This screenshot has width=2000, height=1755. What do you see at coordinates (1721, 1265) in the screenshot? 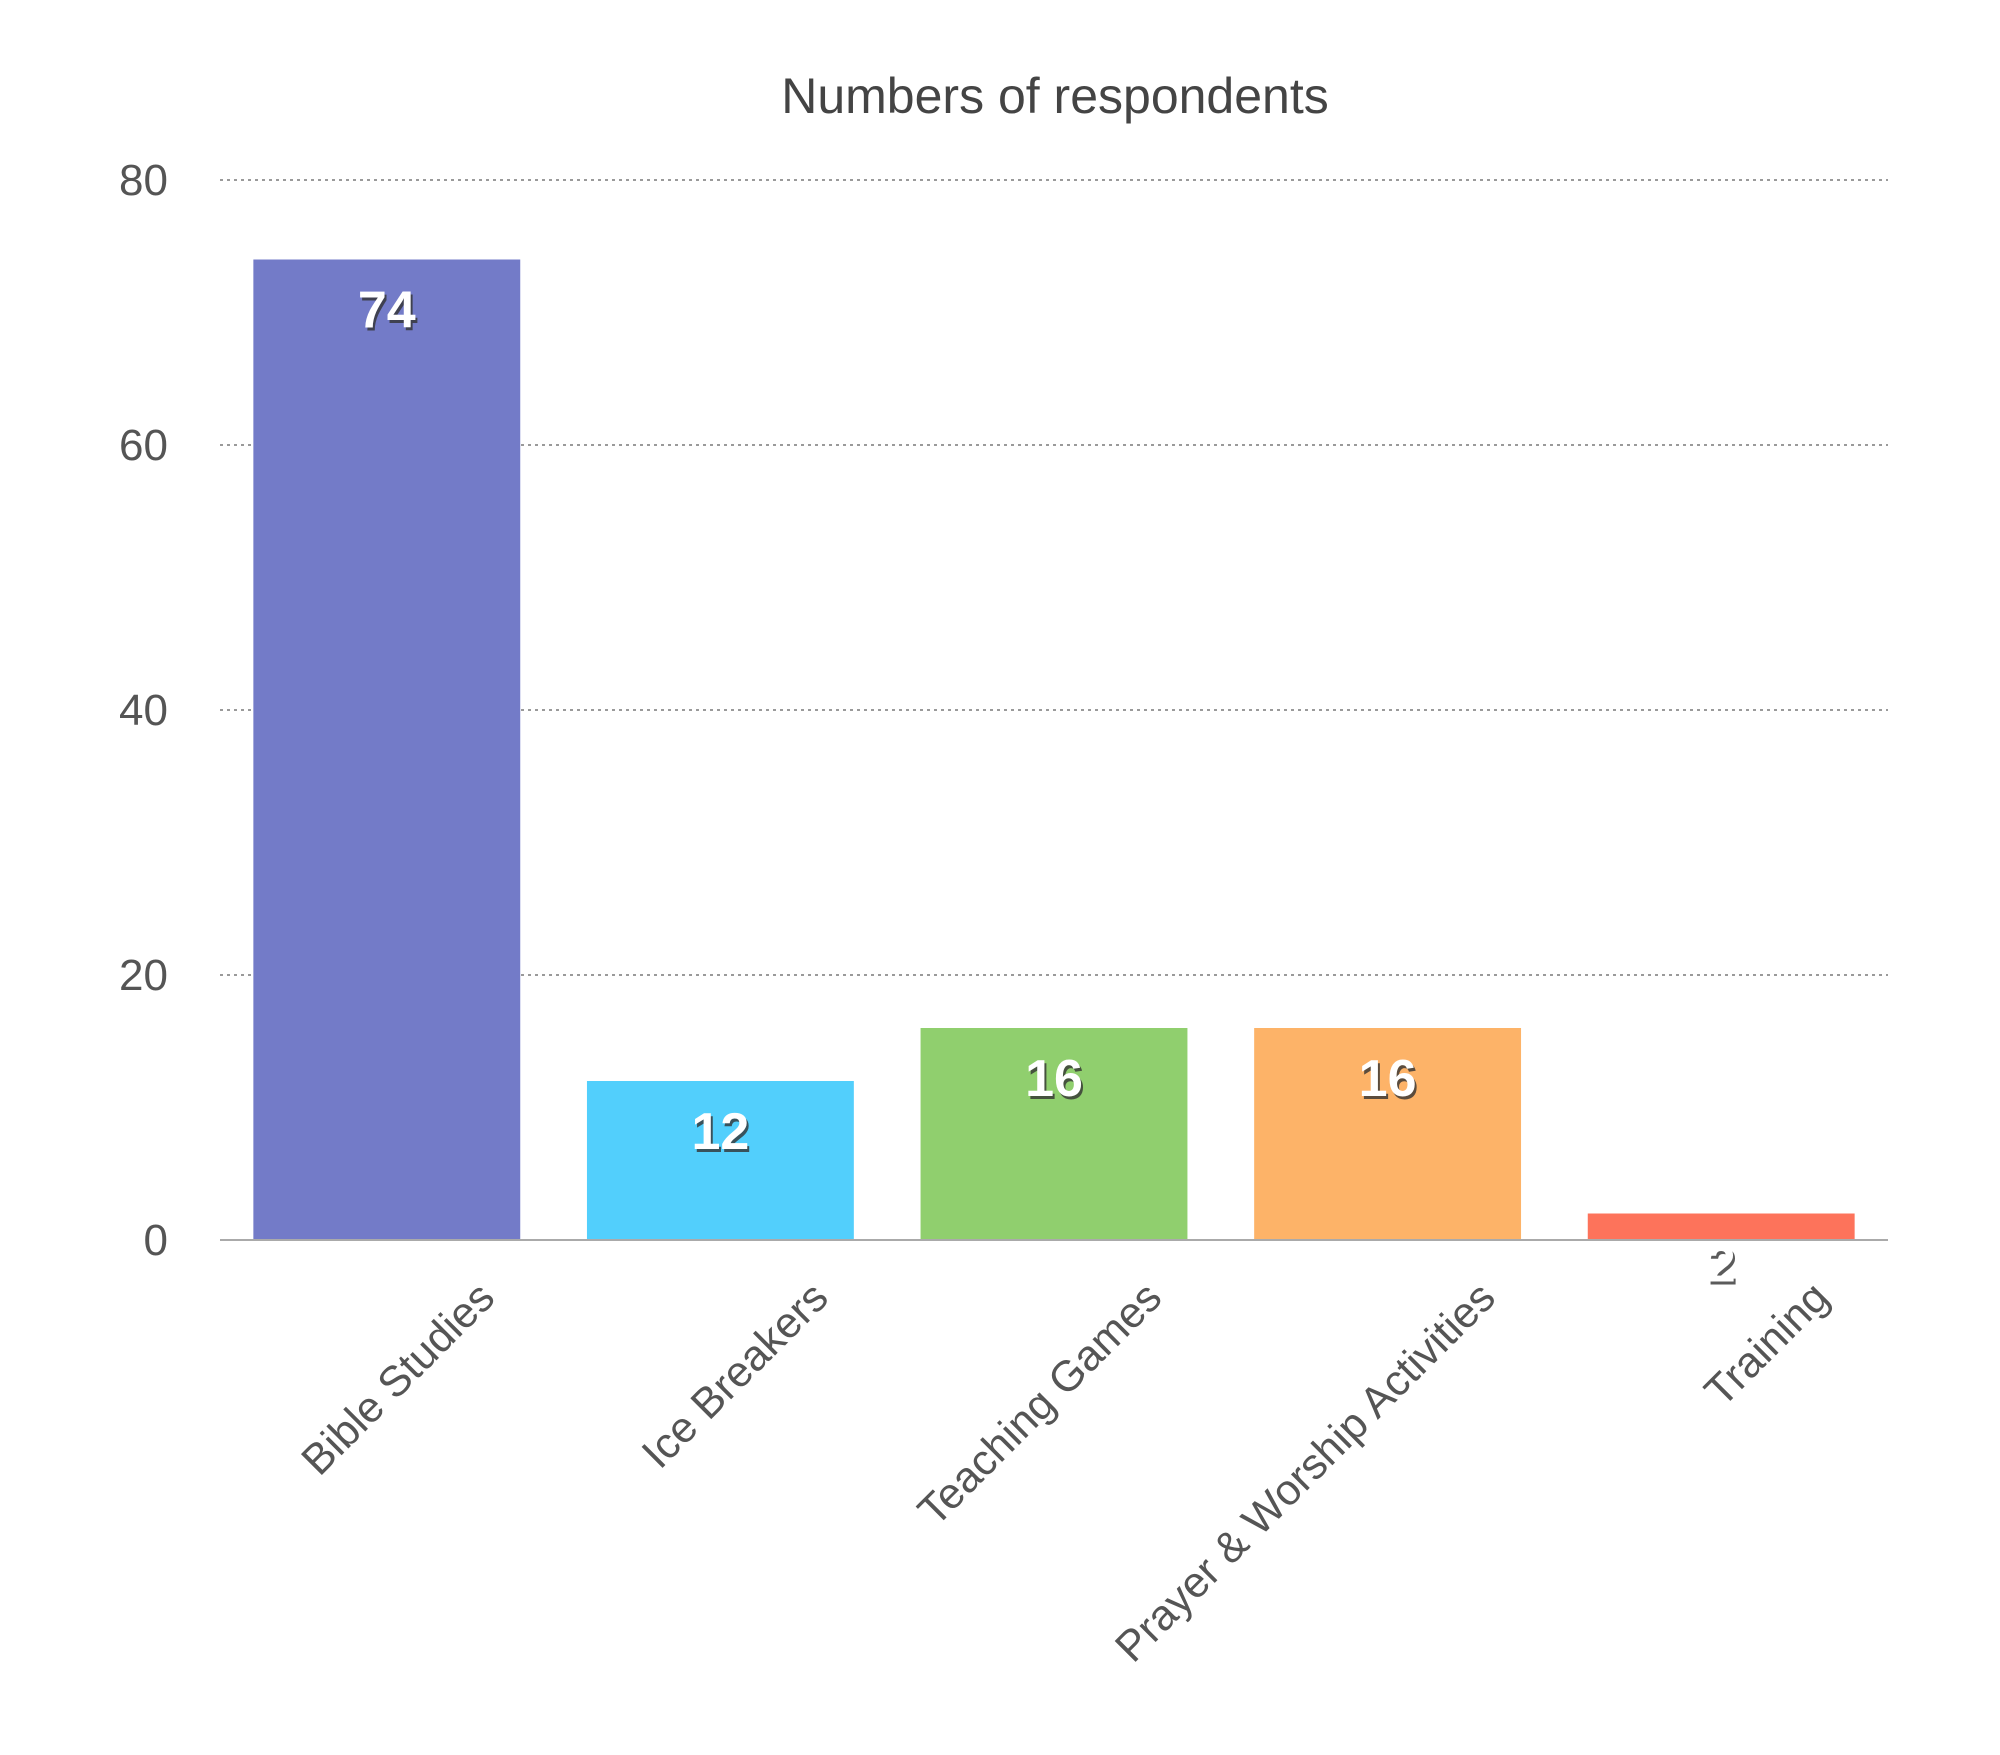
I see `data-label: 2` at bounding box center [1721, 1265].